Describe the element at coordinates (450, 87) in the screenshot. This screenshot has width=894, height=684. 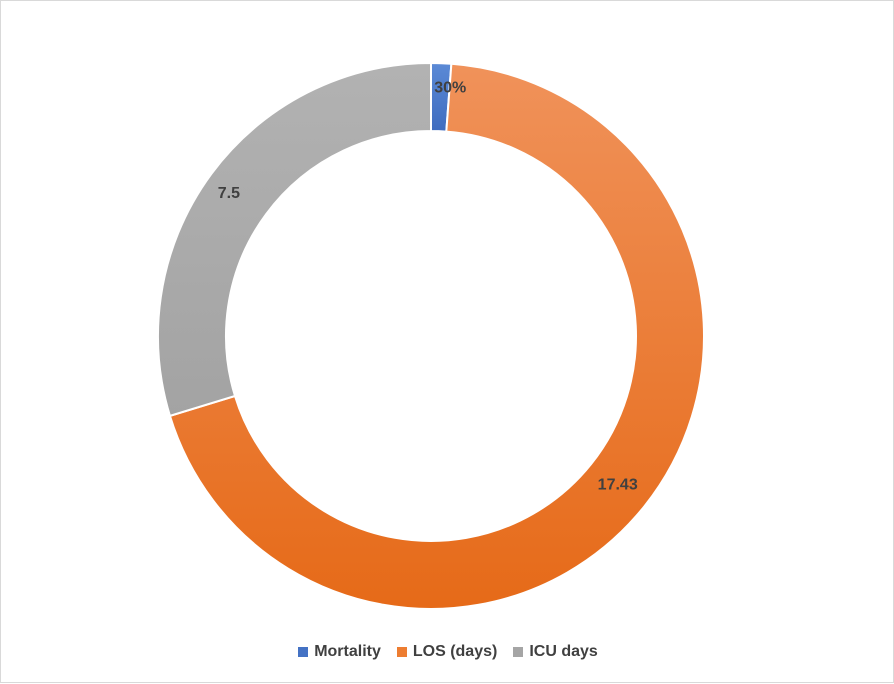
I see `data-label-mortality: 30%` at that location.